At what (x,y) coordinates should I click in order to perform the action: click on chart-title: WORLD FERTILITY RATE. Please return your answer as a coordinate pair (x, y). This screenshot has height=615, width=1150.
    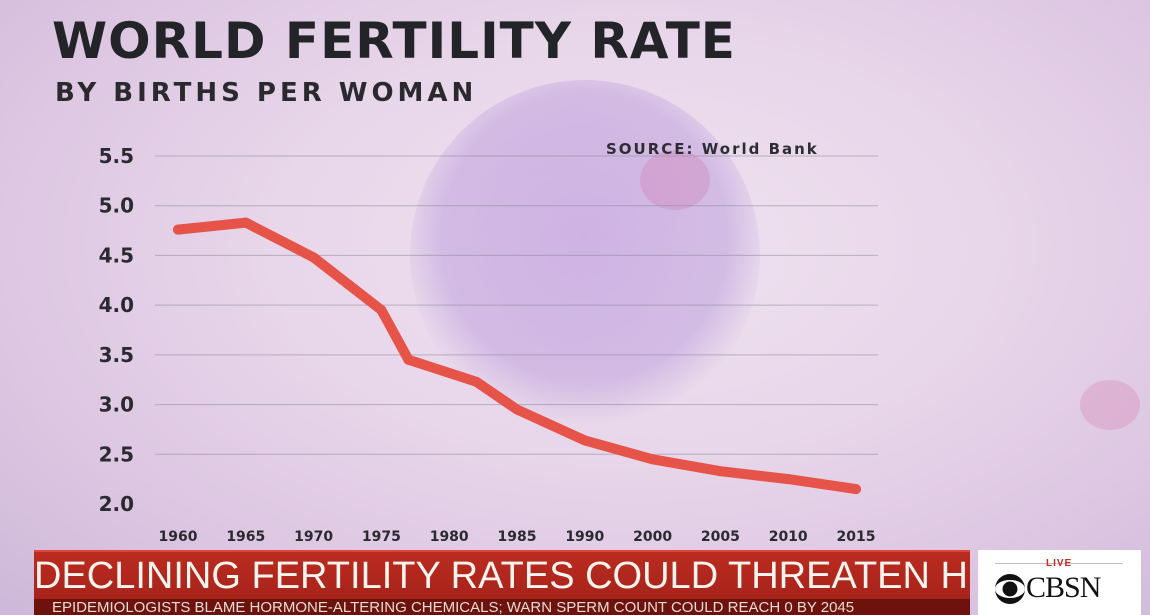
    Looking at the image, I should click on (394, 41).